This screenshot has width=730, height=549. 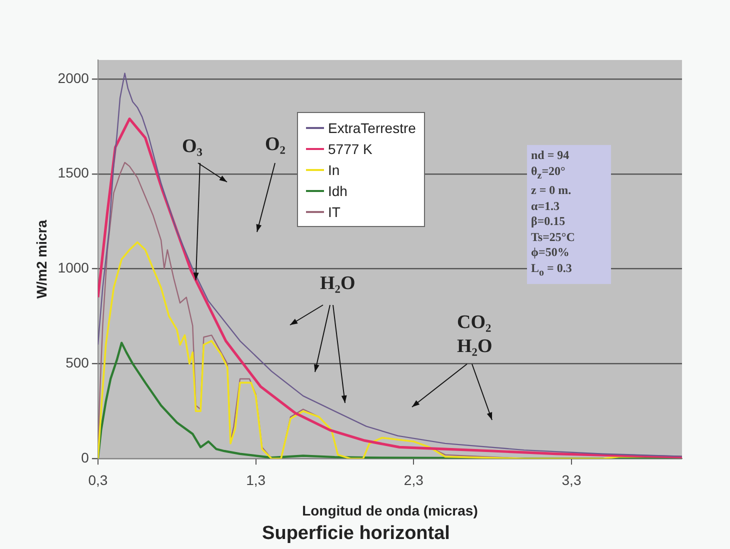 What do you see at coordinates (275, 145) in the screenshot?
I see `annotation: O₂` at bounding box center [275, 145].